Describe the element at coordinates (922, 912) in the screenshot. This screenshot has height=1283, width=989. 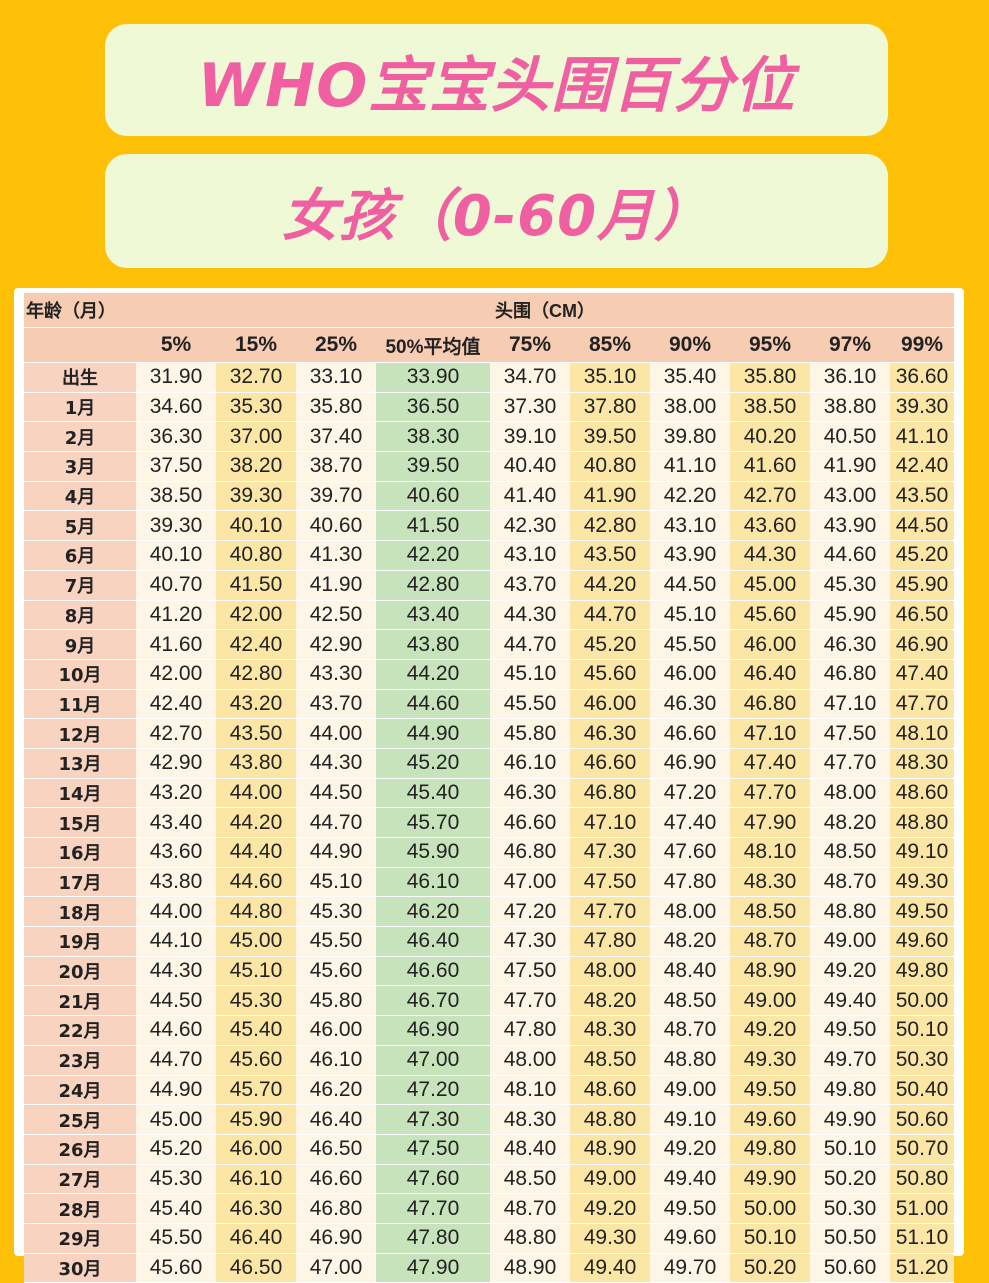
I see `value-cell: 49.50` at that location.